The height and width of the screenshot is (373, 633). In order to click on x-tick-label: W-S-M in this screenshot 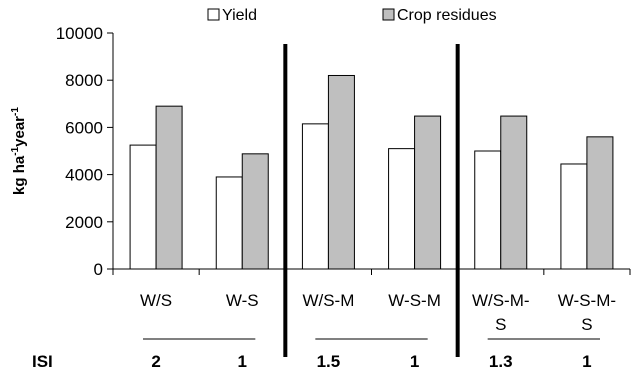, I will do `click(414, 300)`.